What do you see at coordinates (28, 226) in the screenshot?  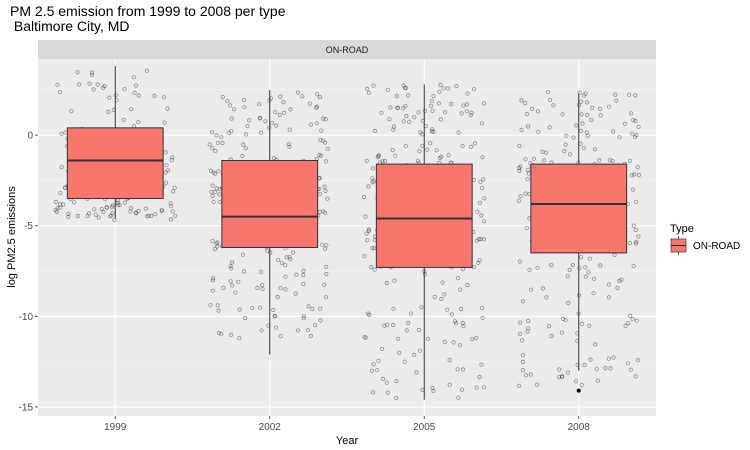 I see `y-tick-label: -5` at bounding box center [28, 226].